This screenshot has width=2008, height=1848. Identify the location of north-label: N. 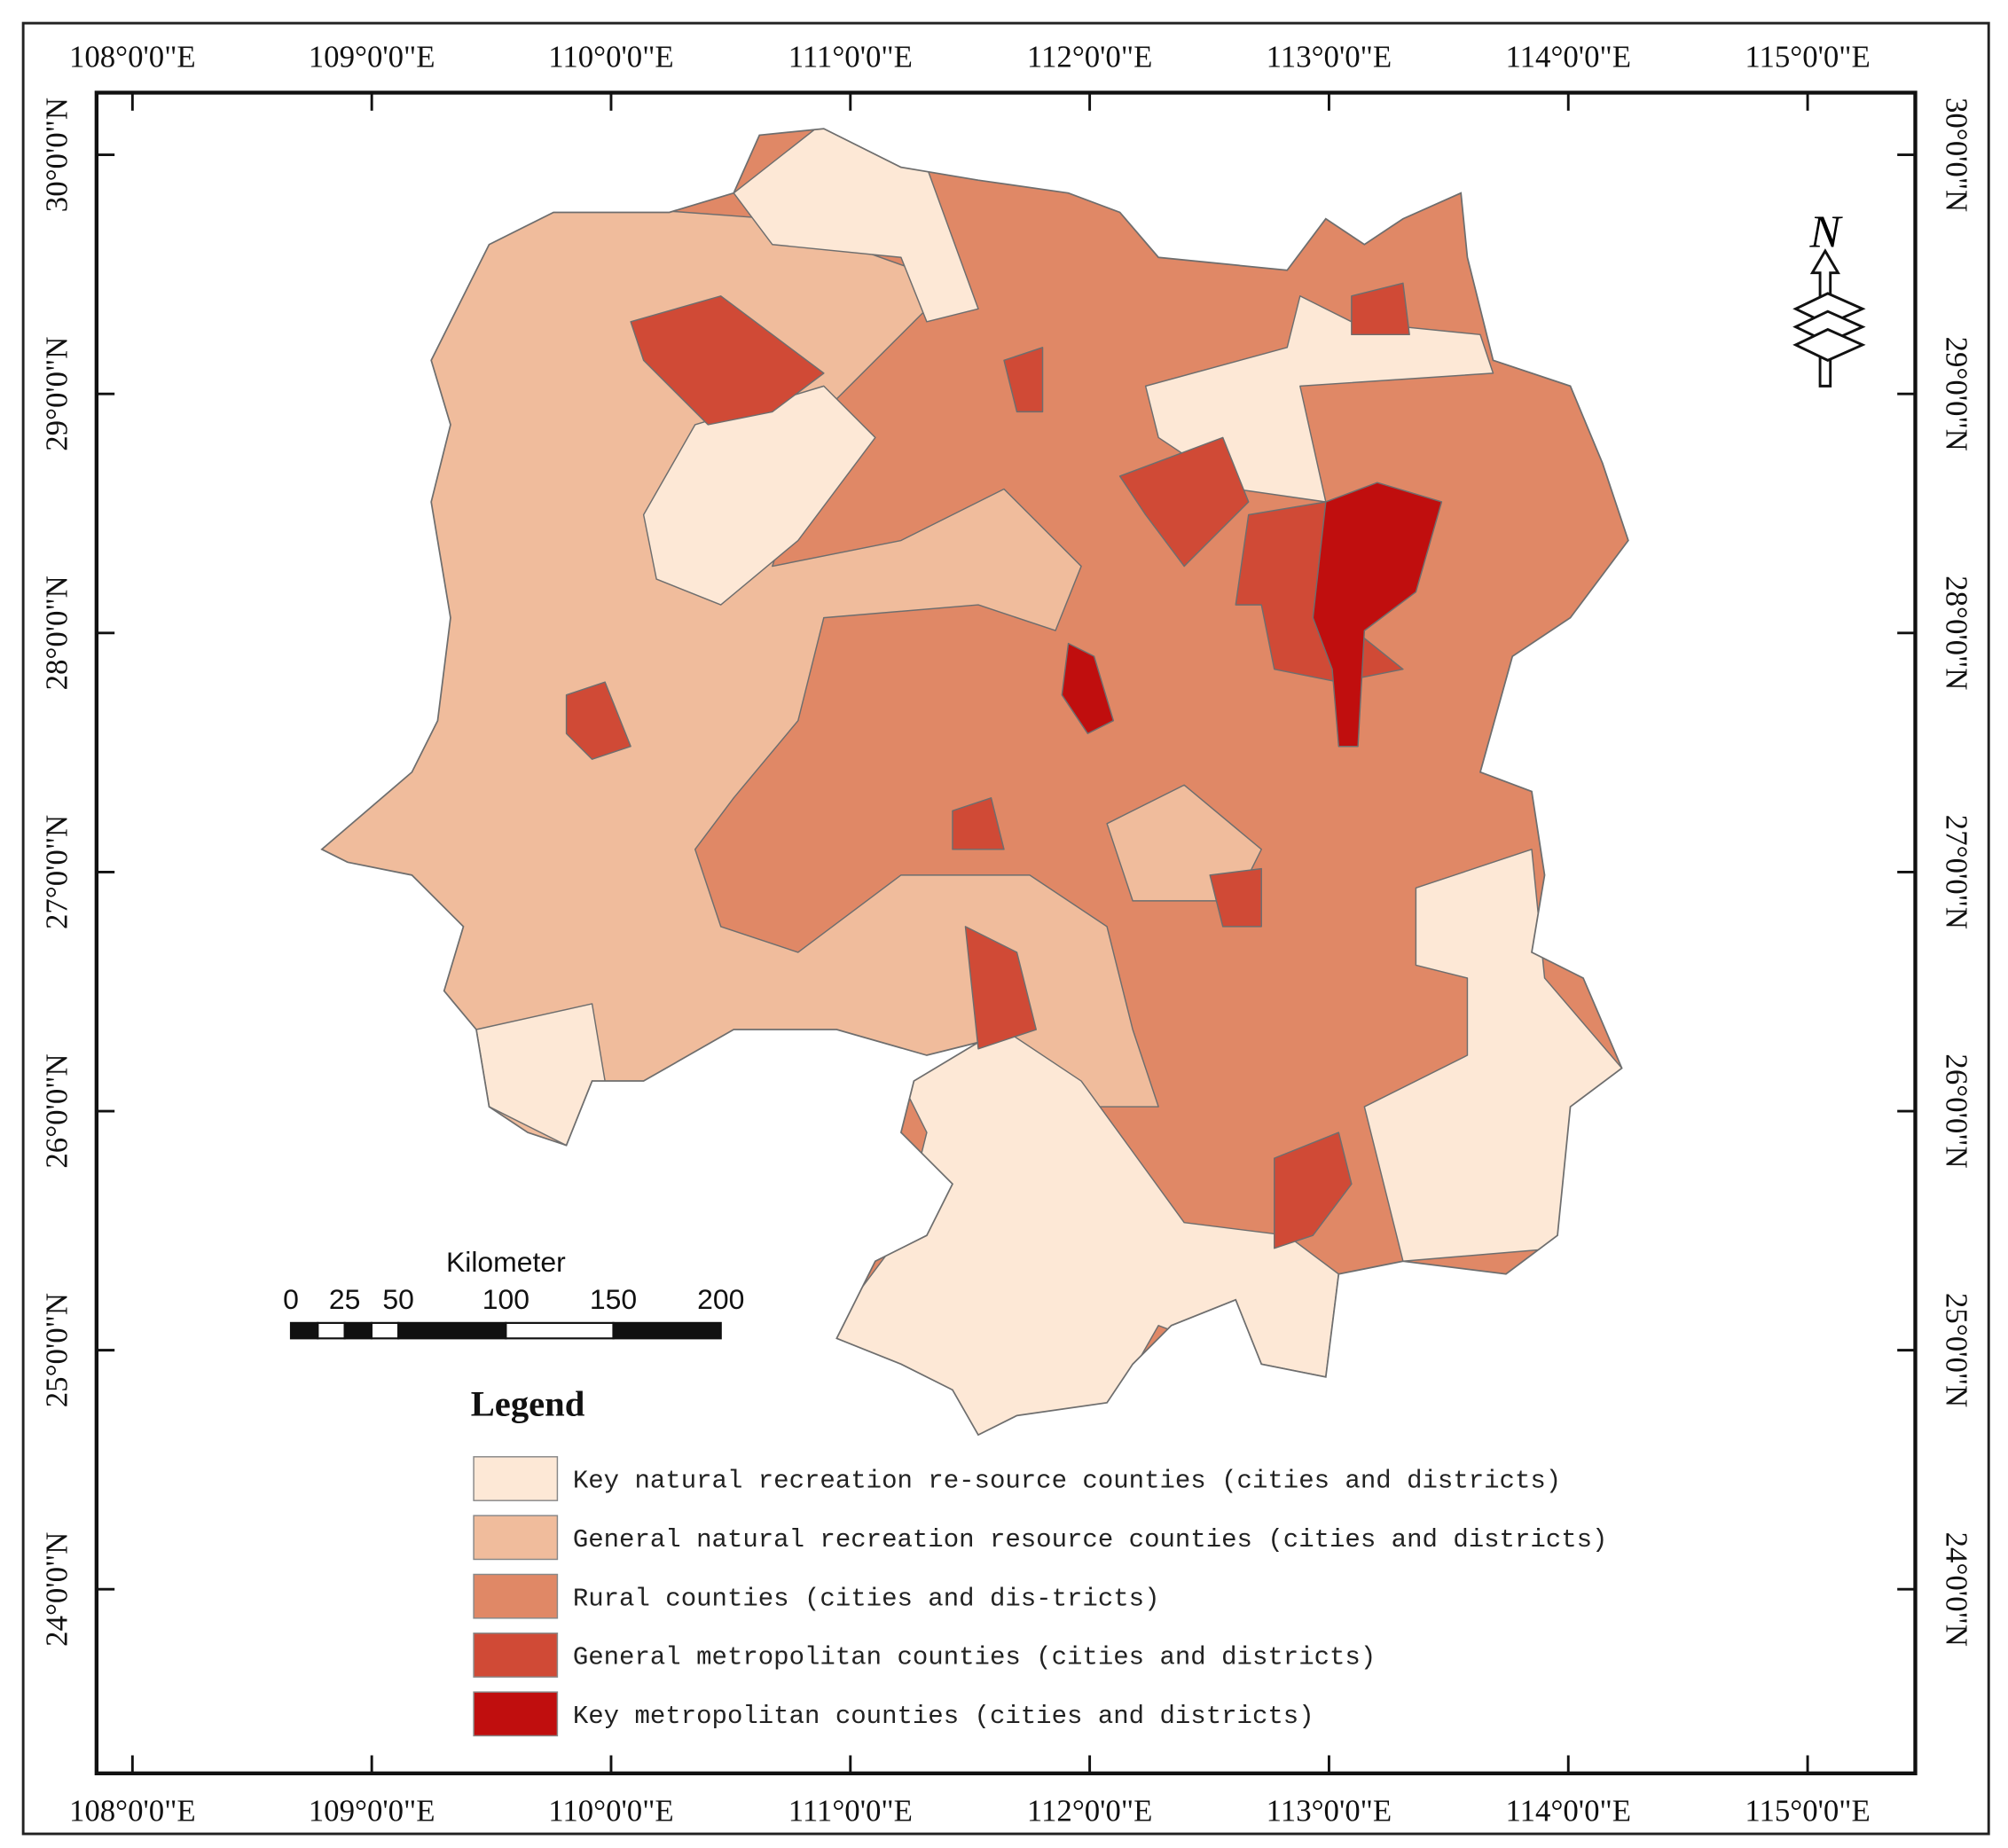
(1825, 232).